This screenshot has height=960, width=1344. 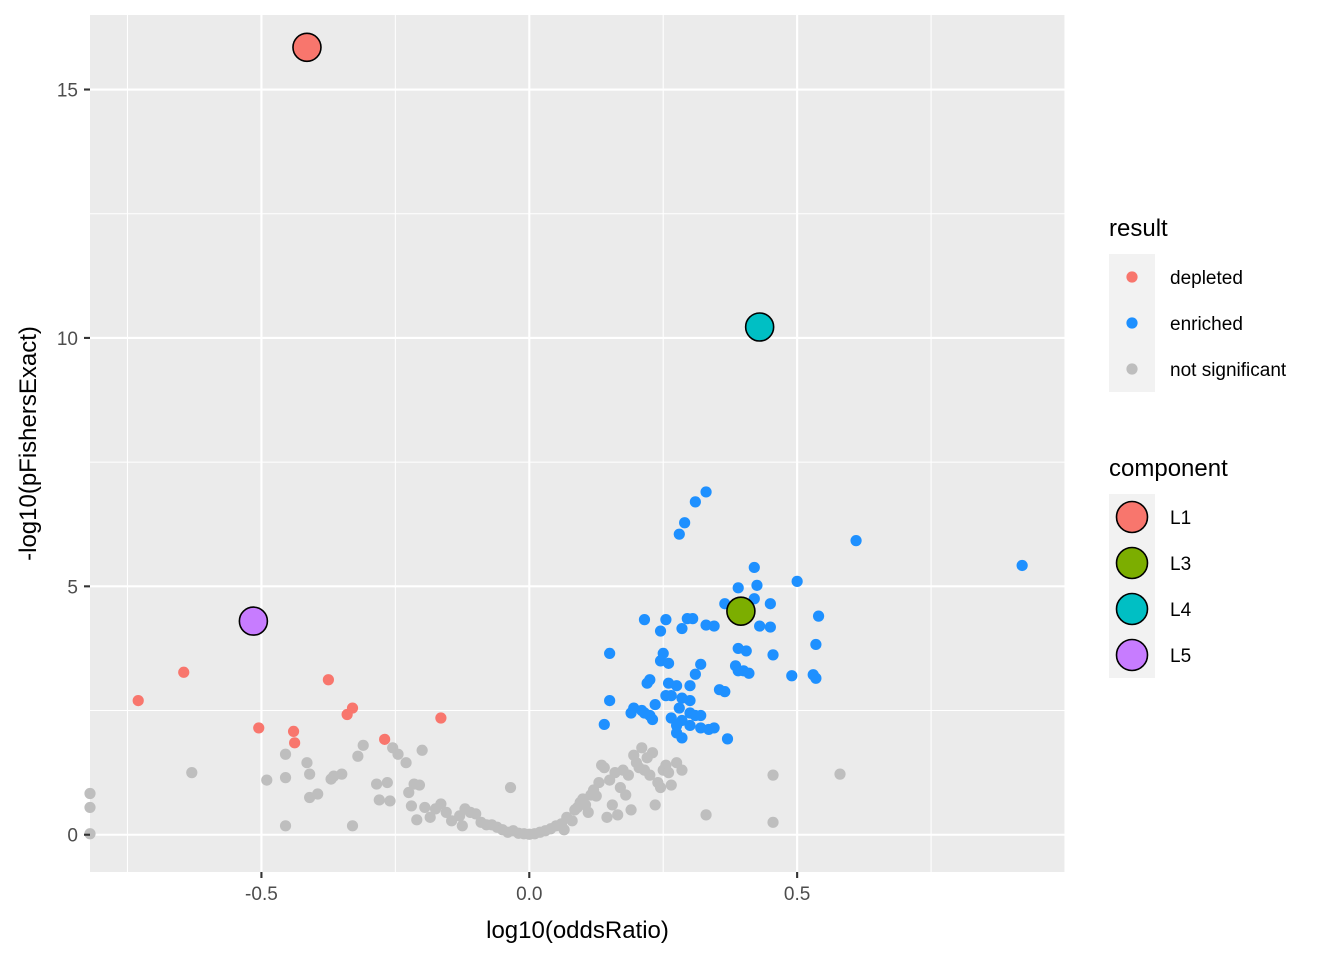 I want to click on legend-key-L4, so click(x=1132, y=609).